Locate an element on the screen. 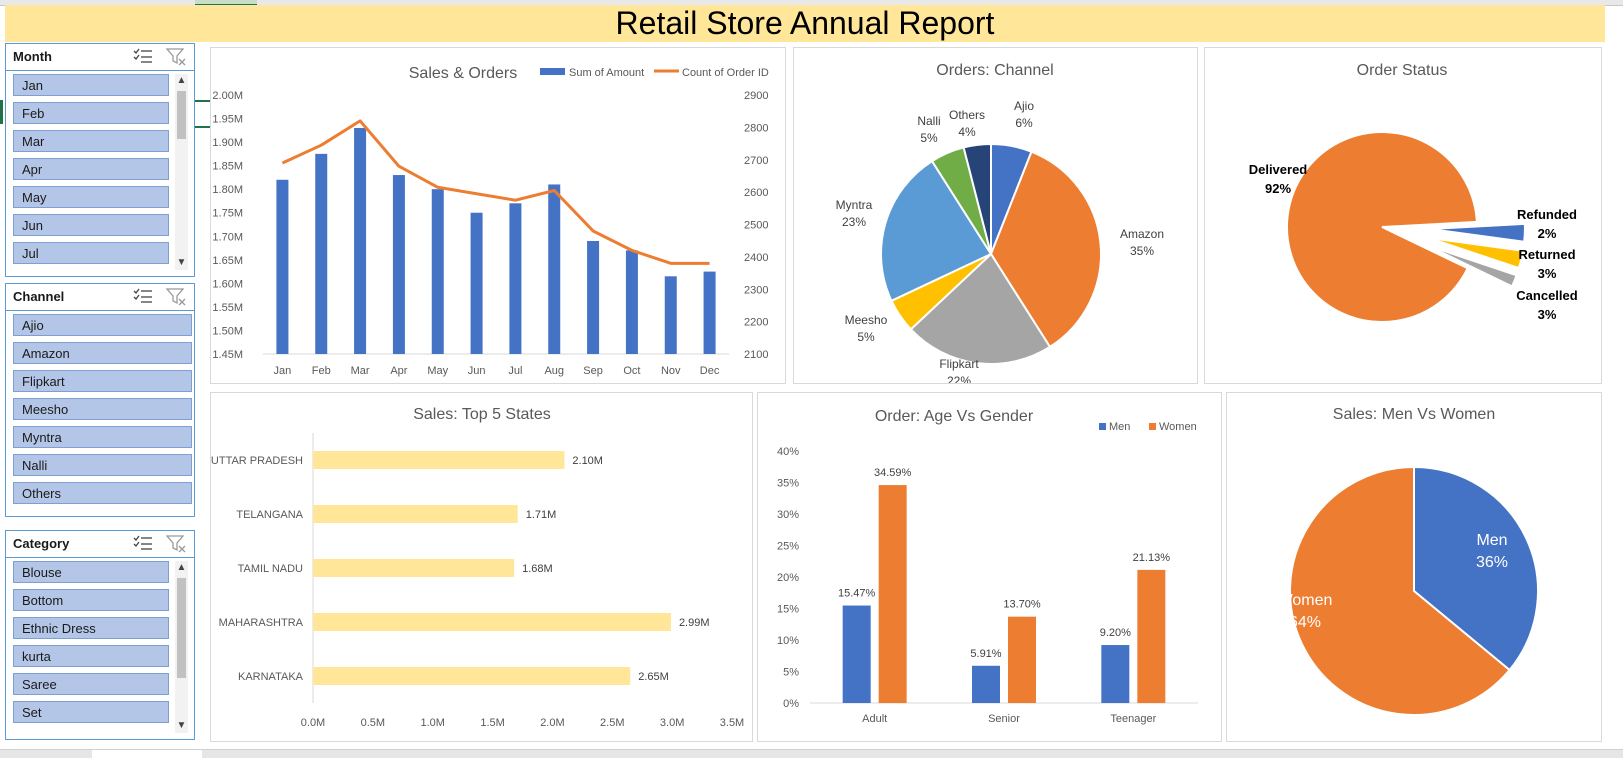  x-tick-label: Senior is located at coordinates (1004, 719).